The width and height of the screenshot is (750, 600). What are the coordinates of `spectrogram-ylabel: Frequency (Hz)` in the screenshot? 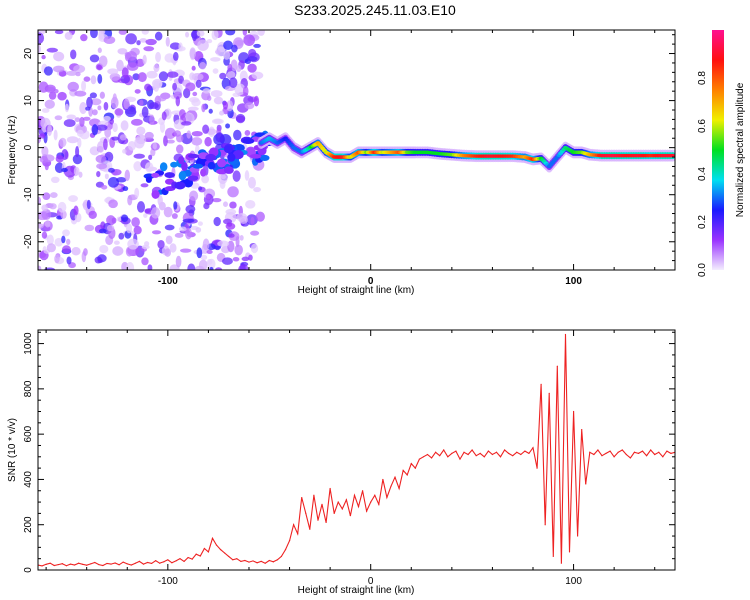 It's located at (12, 150).